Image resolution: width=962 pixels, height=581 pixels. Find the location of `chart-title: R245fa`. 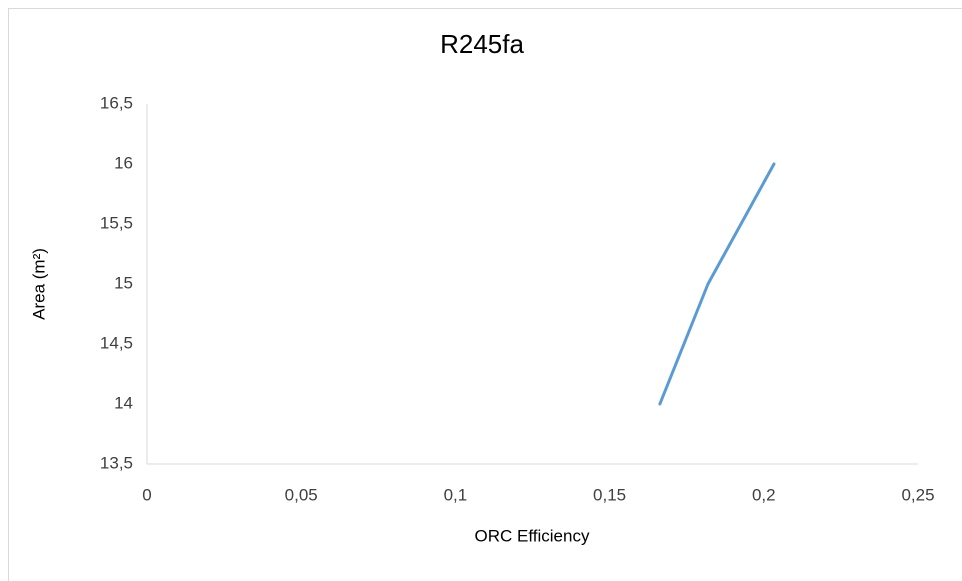

chart-title: R245fa is located at coordinates (482, 44).